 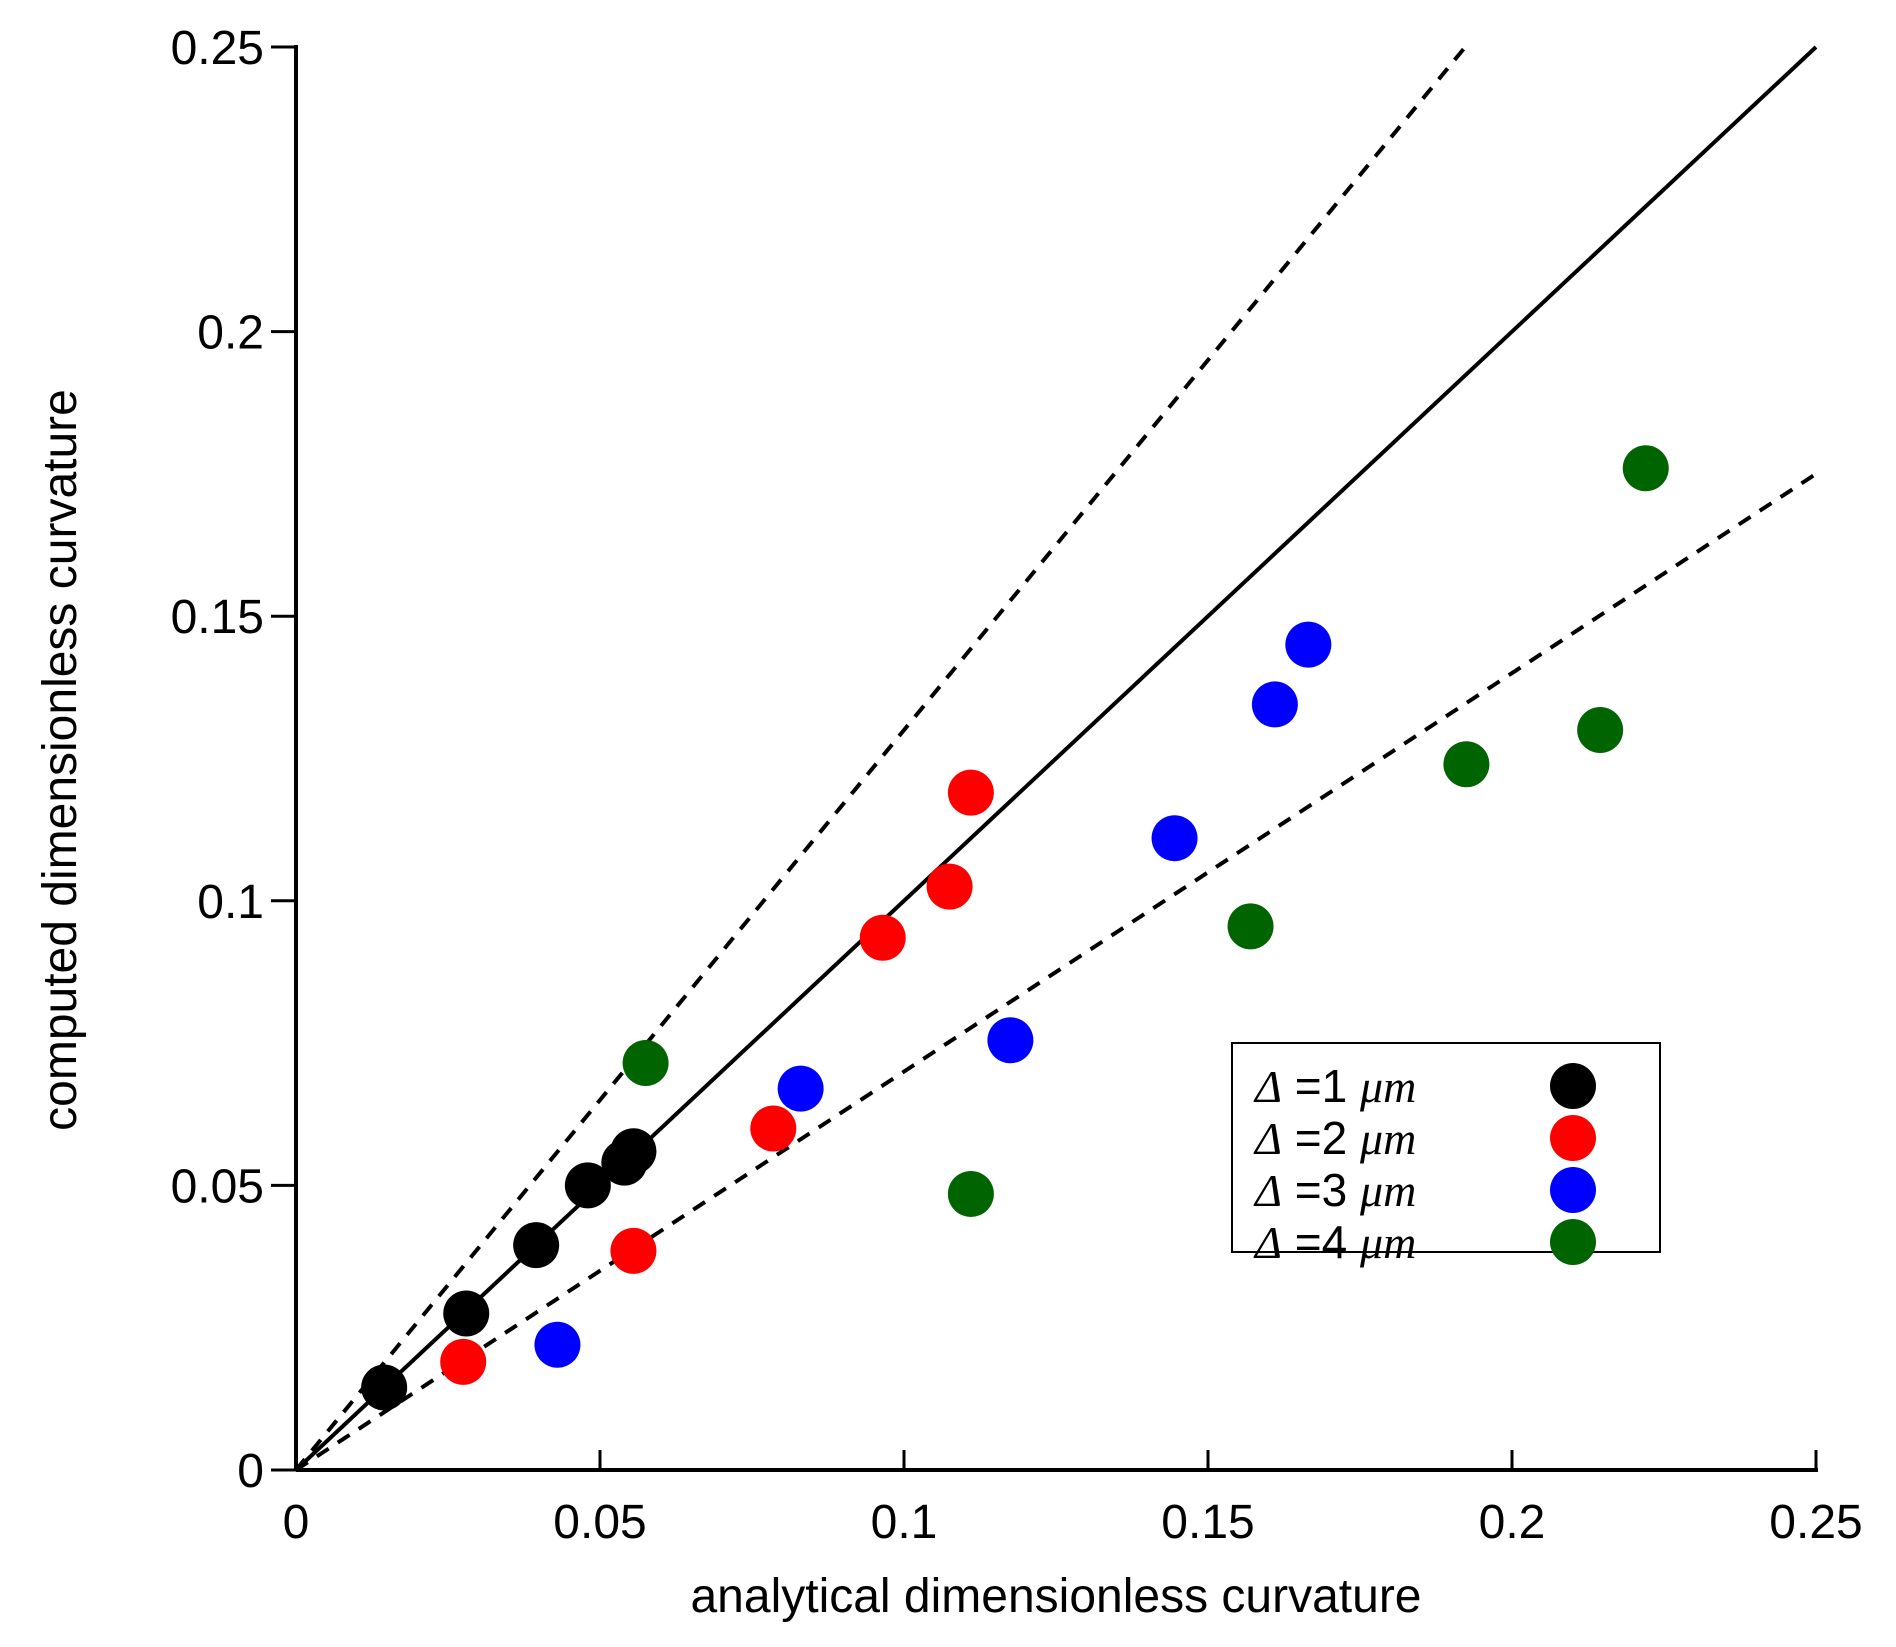 I want to click on legend-label: Δ =3 μm, so click(x=1334, y=1190).